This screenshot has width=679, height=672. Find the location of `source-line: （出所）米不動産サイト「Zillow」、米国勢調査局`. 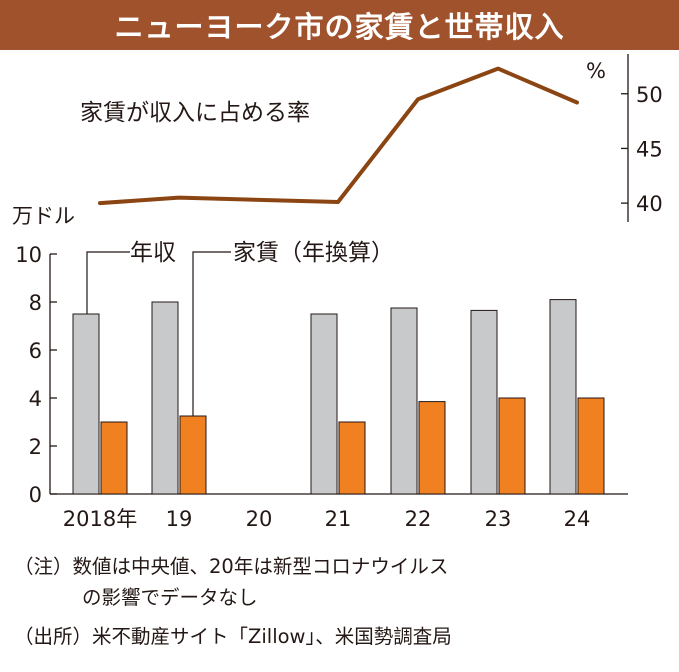

source-line: （出所）米不動産サイト「Zillow」、米国勢調査局 is located at coordinates (233, 636).